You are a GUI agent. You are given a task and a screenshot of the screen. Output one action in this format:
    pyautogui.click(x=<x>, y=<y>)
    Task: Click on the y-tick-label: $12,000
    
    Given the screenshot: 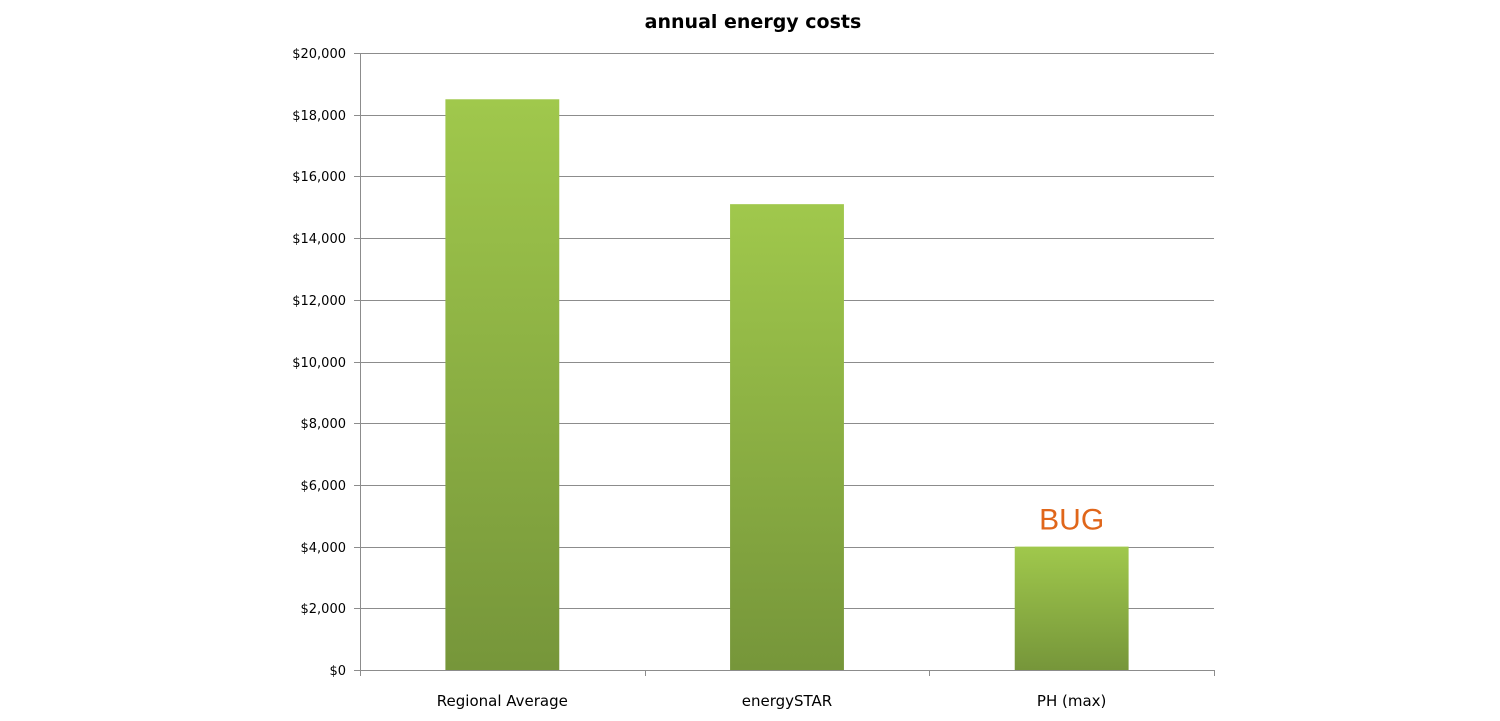 What is the action you would take?
    pyautogui.click(x=319, y=301)
    